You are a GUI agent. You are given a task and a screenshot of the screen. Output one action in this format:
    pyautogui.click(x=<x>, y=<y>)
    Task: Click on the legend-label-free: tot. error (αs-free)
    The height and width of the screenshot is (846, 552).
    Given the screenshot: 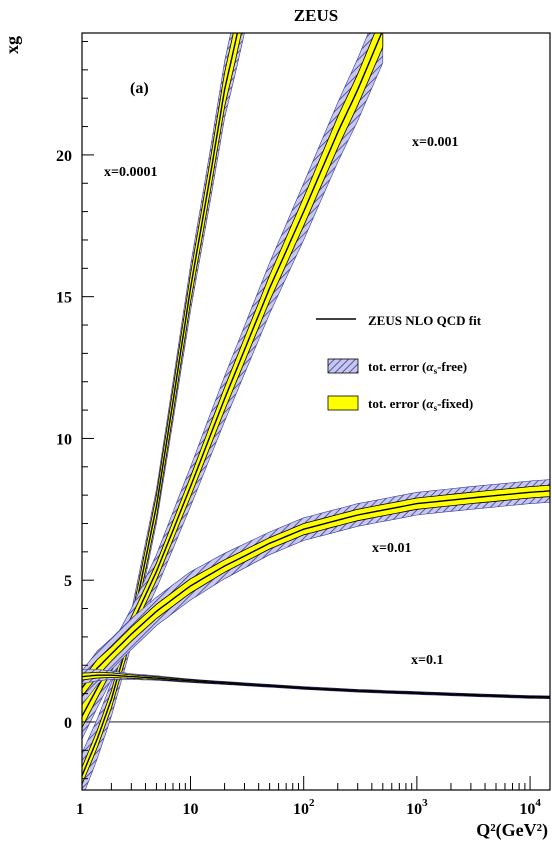 What is the action you would take?
    pyautogui.click(x=417, y=367)
    